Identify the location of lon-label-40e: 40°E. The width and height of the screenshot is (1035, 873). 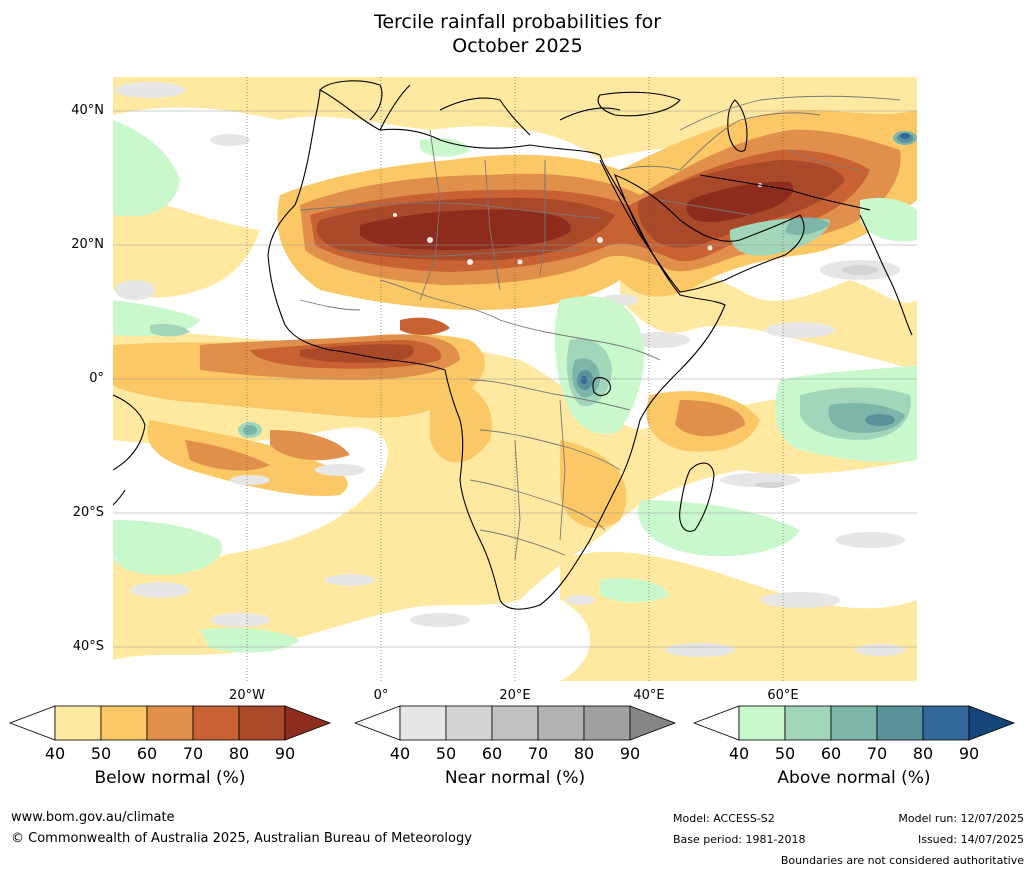
(649, 695).